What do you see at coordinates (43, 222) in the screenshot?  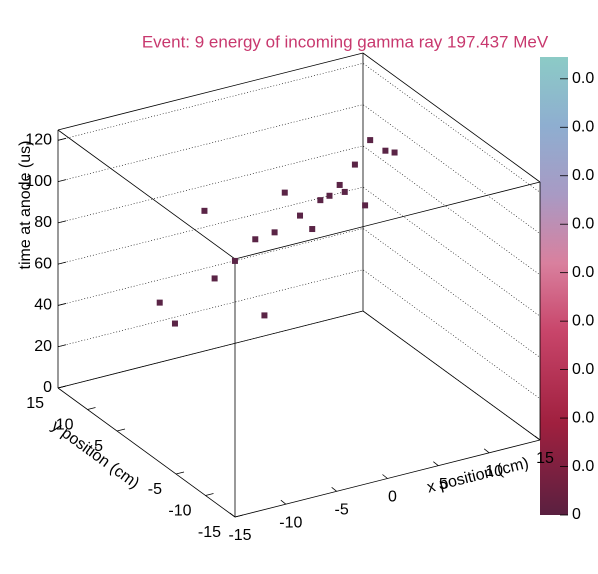 I see `z-tick-label: 80` at bounding box center [43, 222].